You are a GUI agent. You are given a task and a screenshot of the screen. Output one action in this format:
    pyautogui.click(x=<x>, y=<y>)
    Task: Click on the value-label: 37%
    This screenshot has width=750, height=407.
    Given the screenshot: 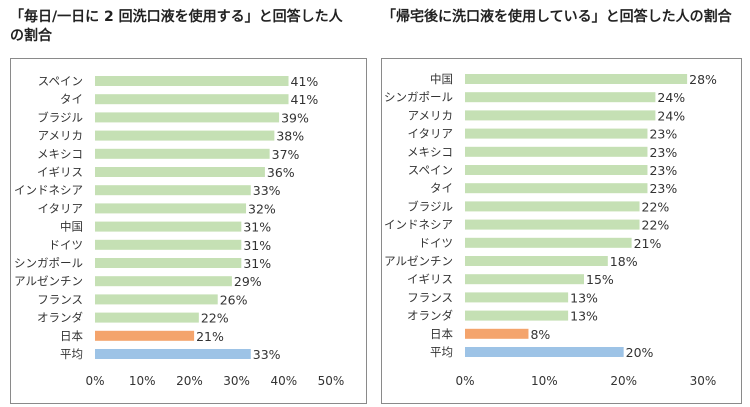 What is the action you would take?
    pyautogui.click(x=286, y=154)
    